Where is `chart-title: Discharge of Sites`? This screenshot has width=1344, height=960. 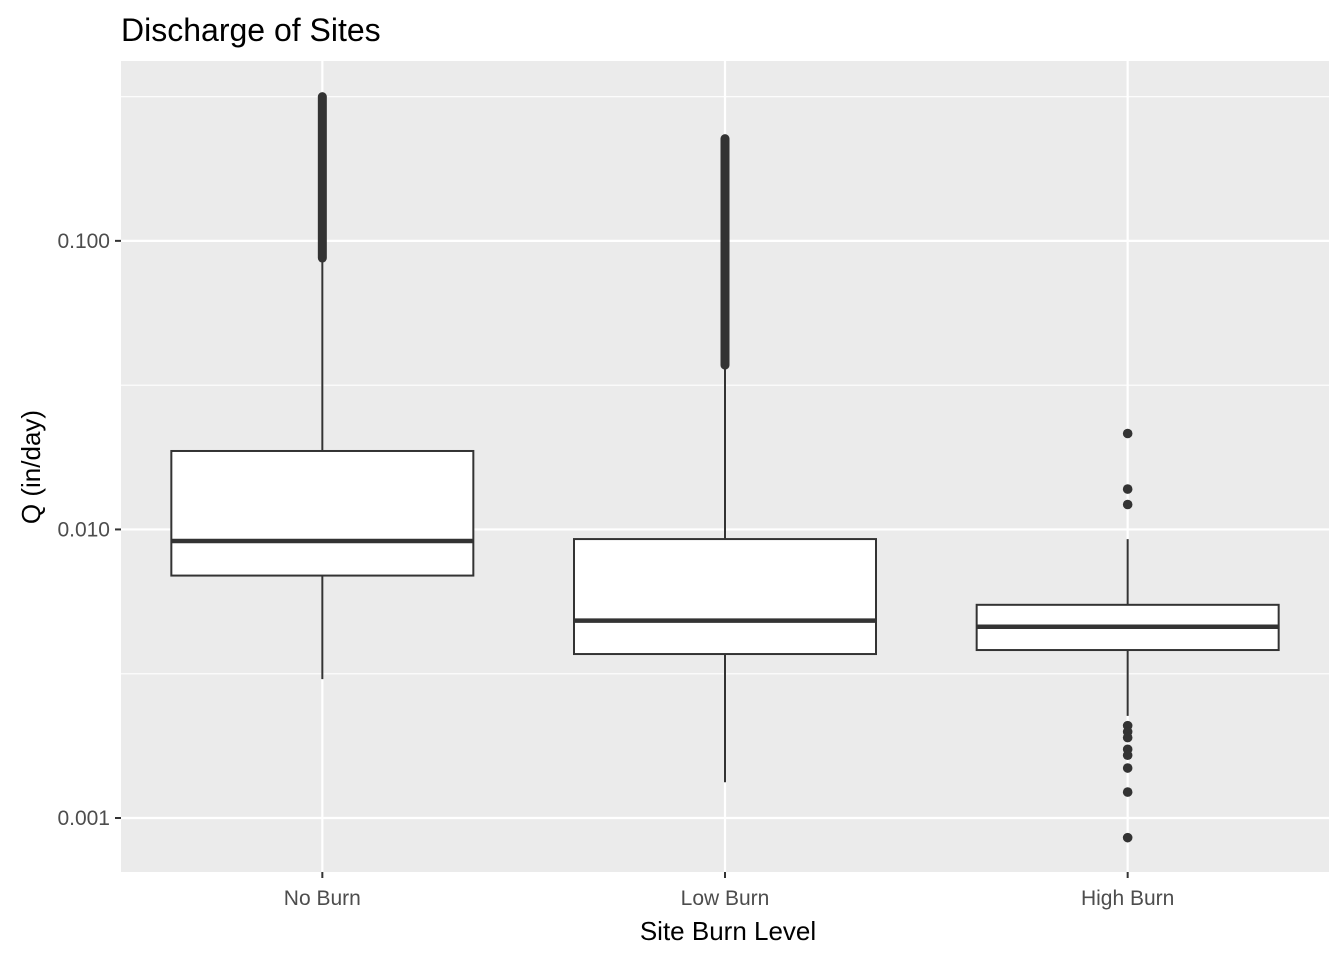
chart-title: Discharge of Sites is located at coordinates (251, 30).